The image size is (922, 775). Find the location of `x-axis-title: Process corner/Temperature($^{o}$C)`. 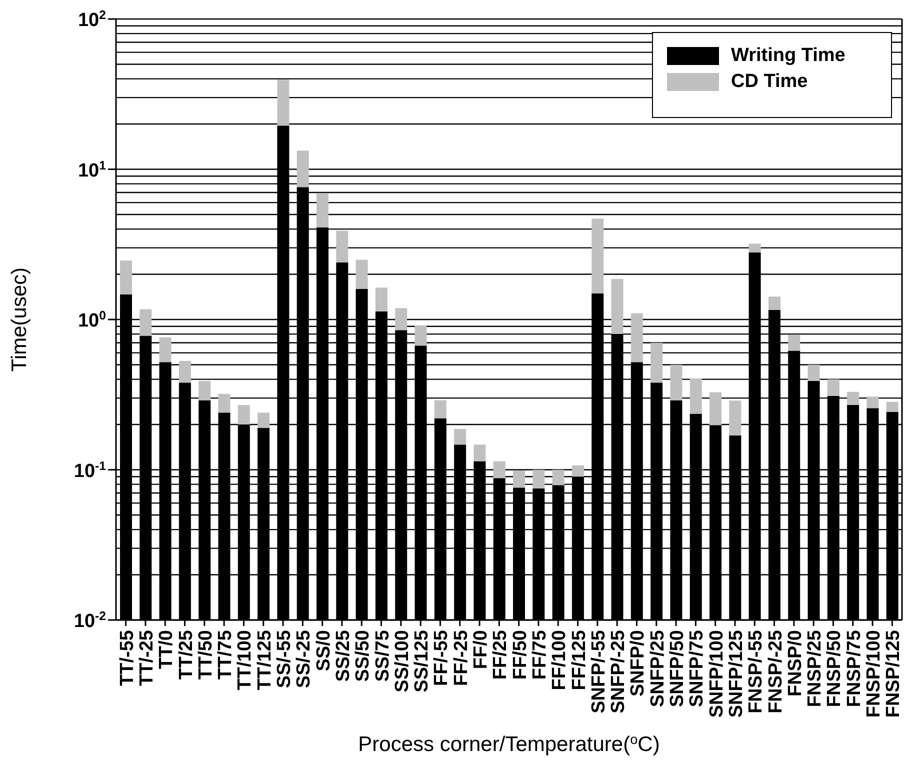

x-axis-title: Process corner/Temperature($^{o}$C) is located at coordinates (509, 744).